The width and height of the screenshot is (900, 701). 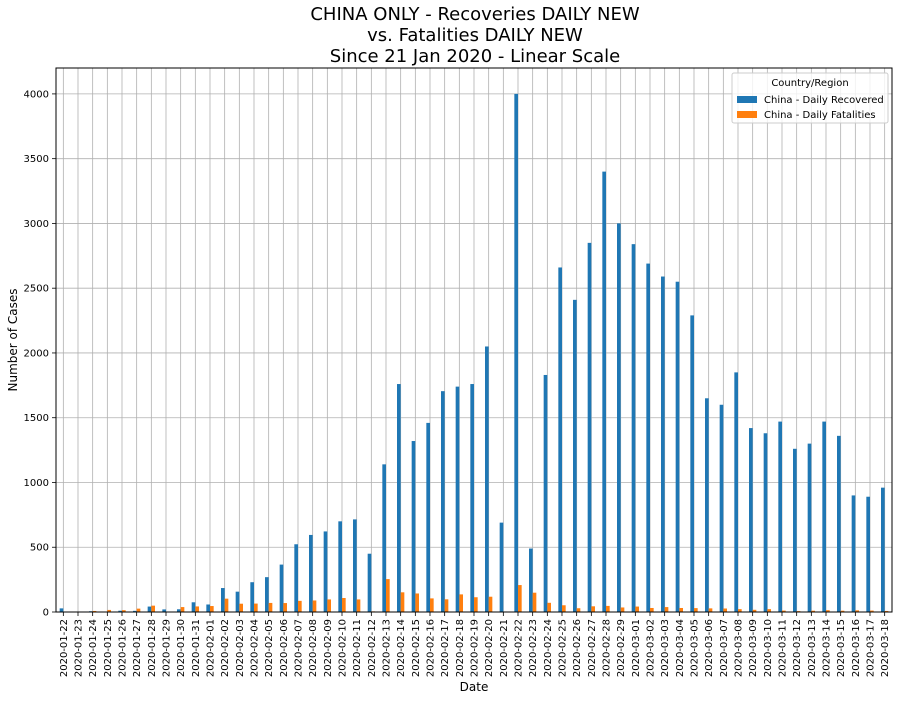 I want to click on y-tick-label: 2500, so click(x=36, y=289).